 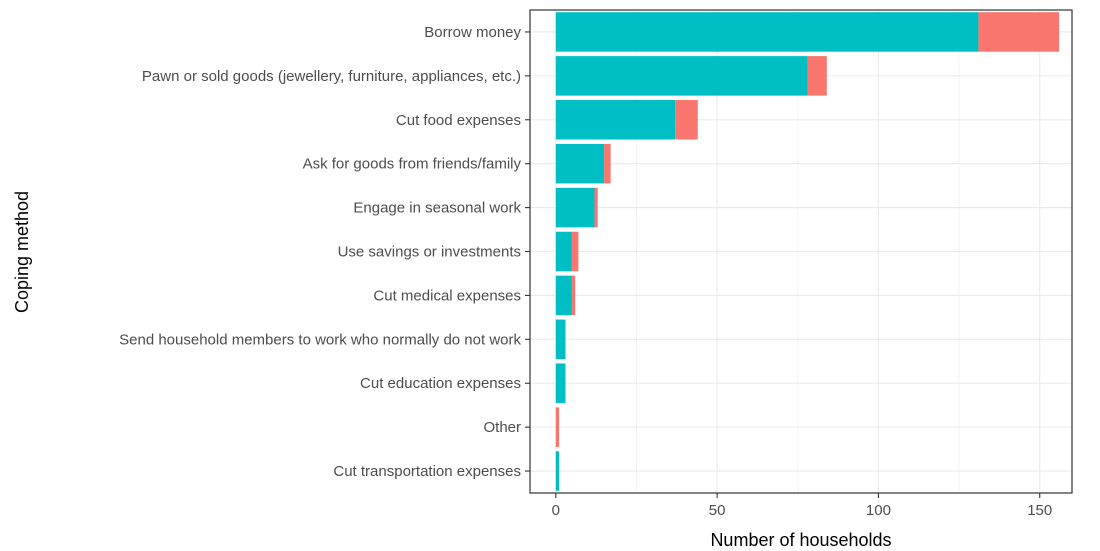 I want to click on y-tick-label: Cut food expenses, so click(x=458, y=120).